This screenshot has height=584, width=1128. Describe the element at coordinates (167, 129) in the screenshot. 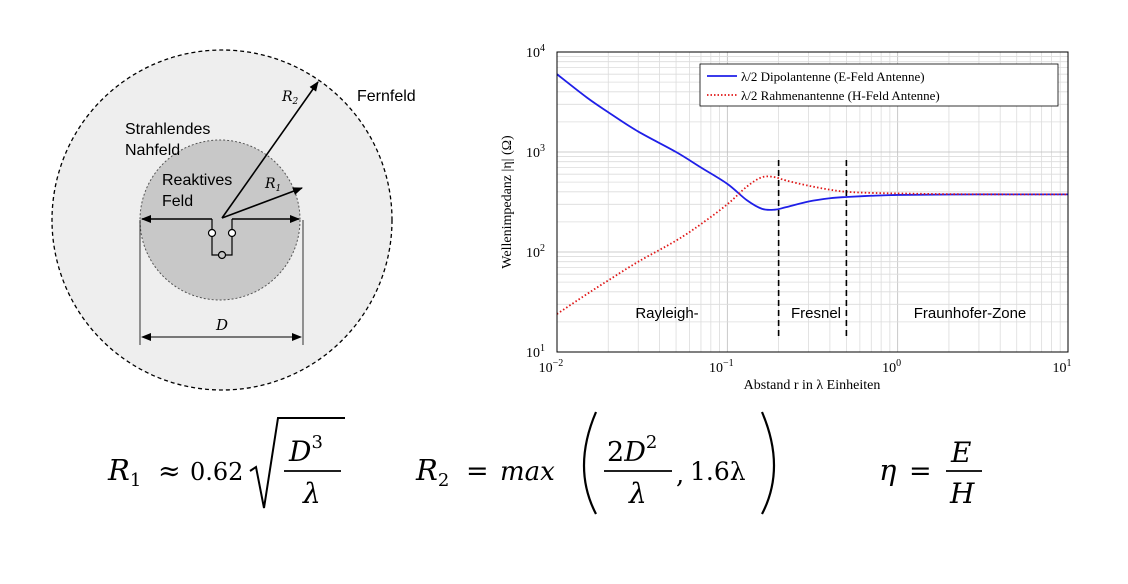

I see `strahlendes-label: Strahlendes` at that location.